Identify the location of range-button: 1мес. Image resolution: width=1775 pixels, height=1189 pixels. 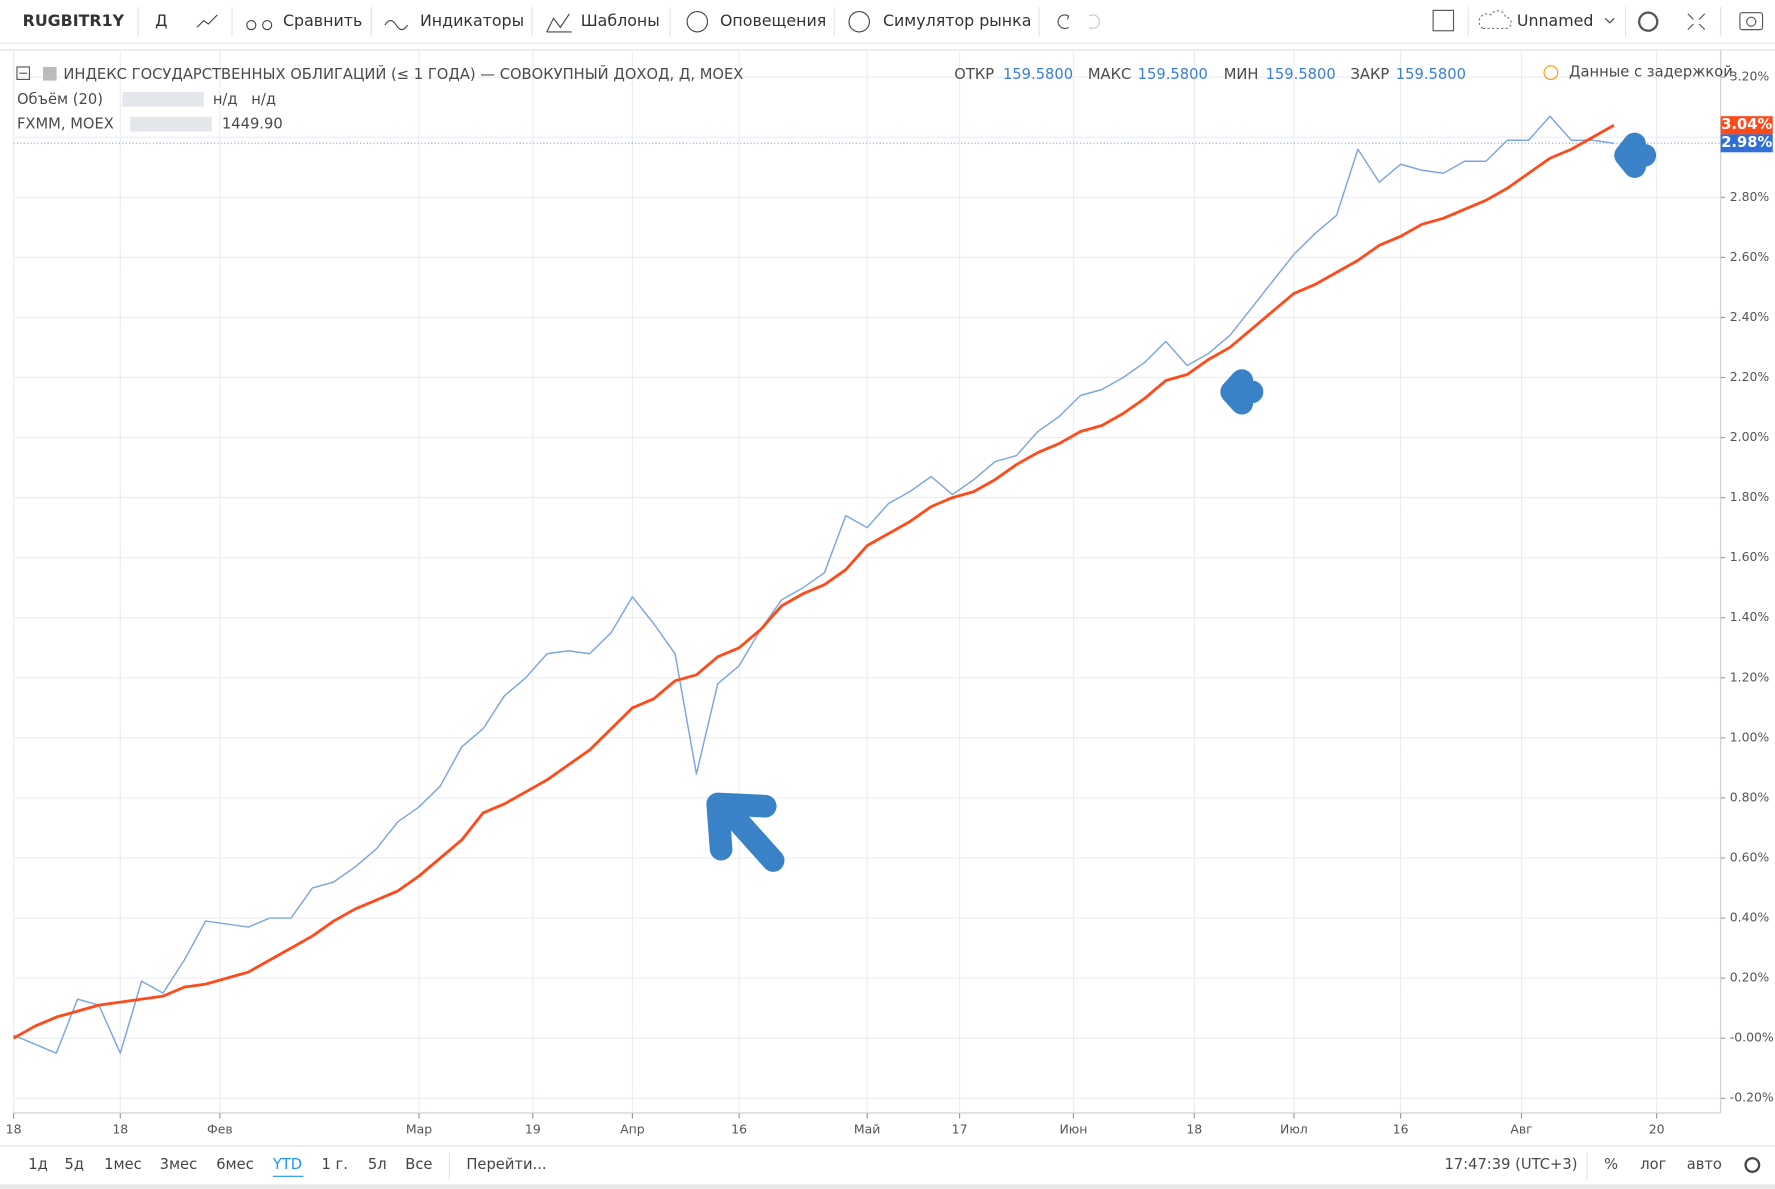
(123, 1164).